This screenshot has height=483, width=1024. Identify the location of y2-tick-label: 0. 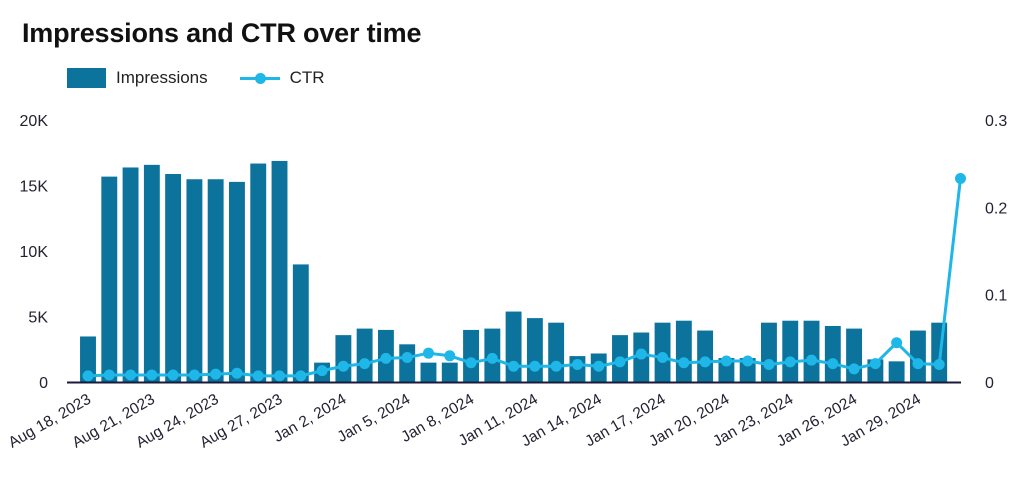
(989, 383).